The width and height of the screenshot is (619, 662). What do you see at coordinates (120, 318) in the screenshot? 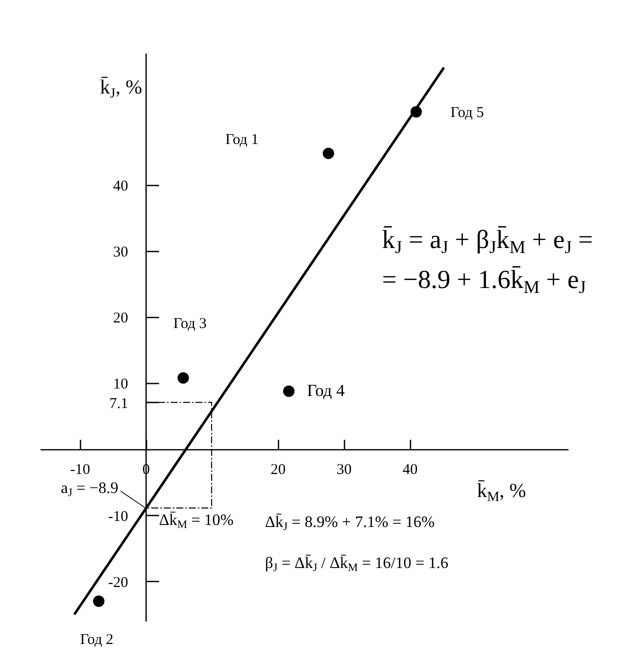
I see `y-tick-label: 20` at bounding box center [120, 318].